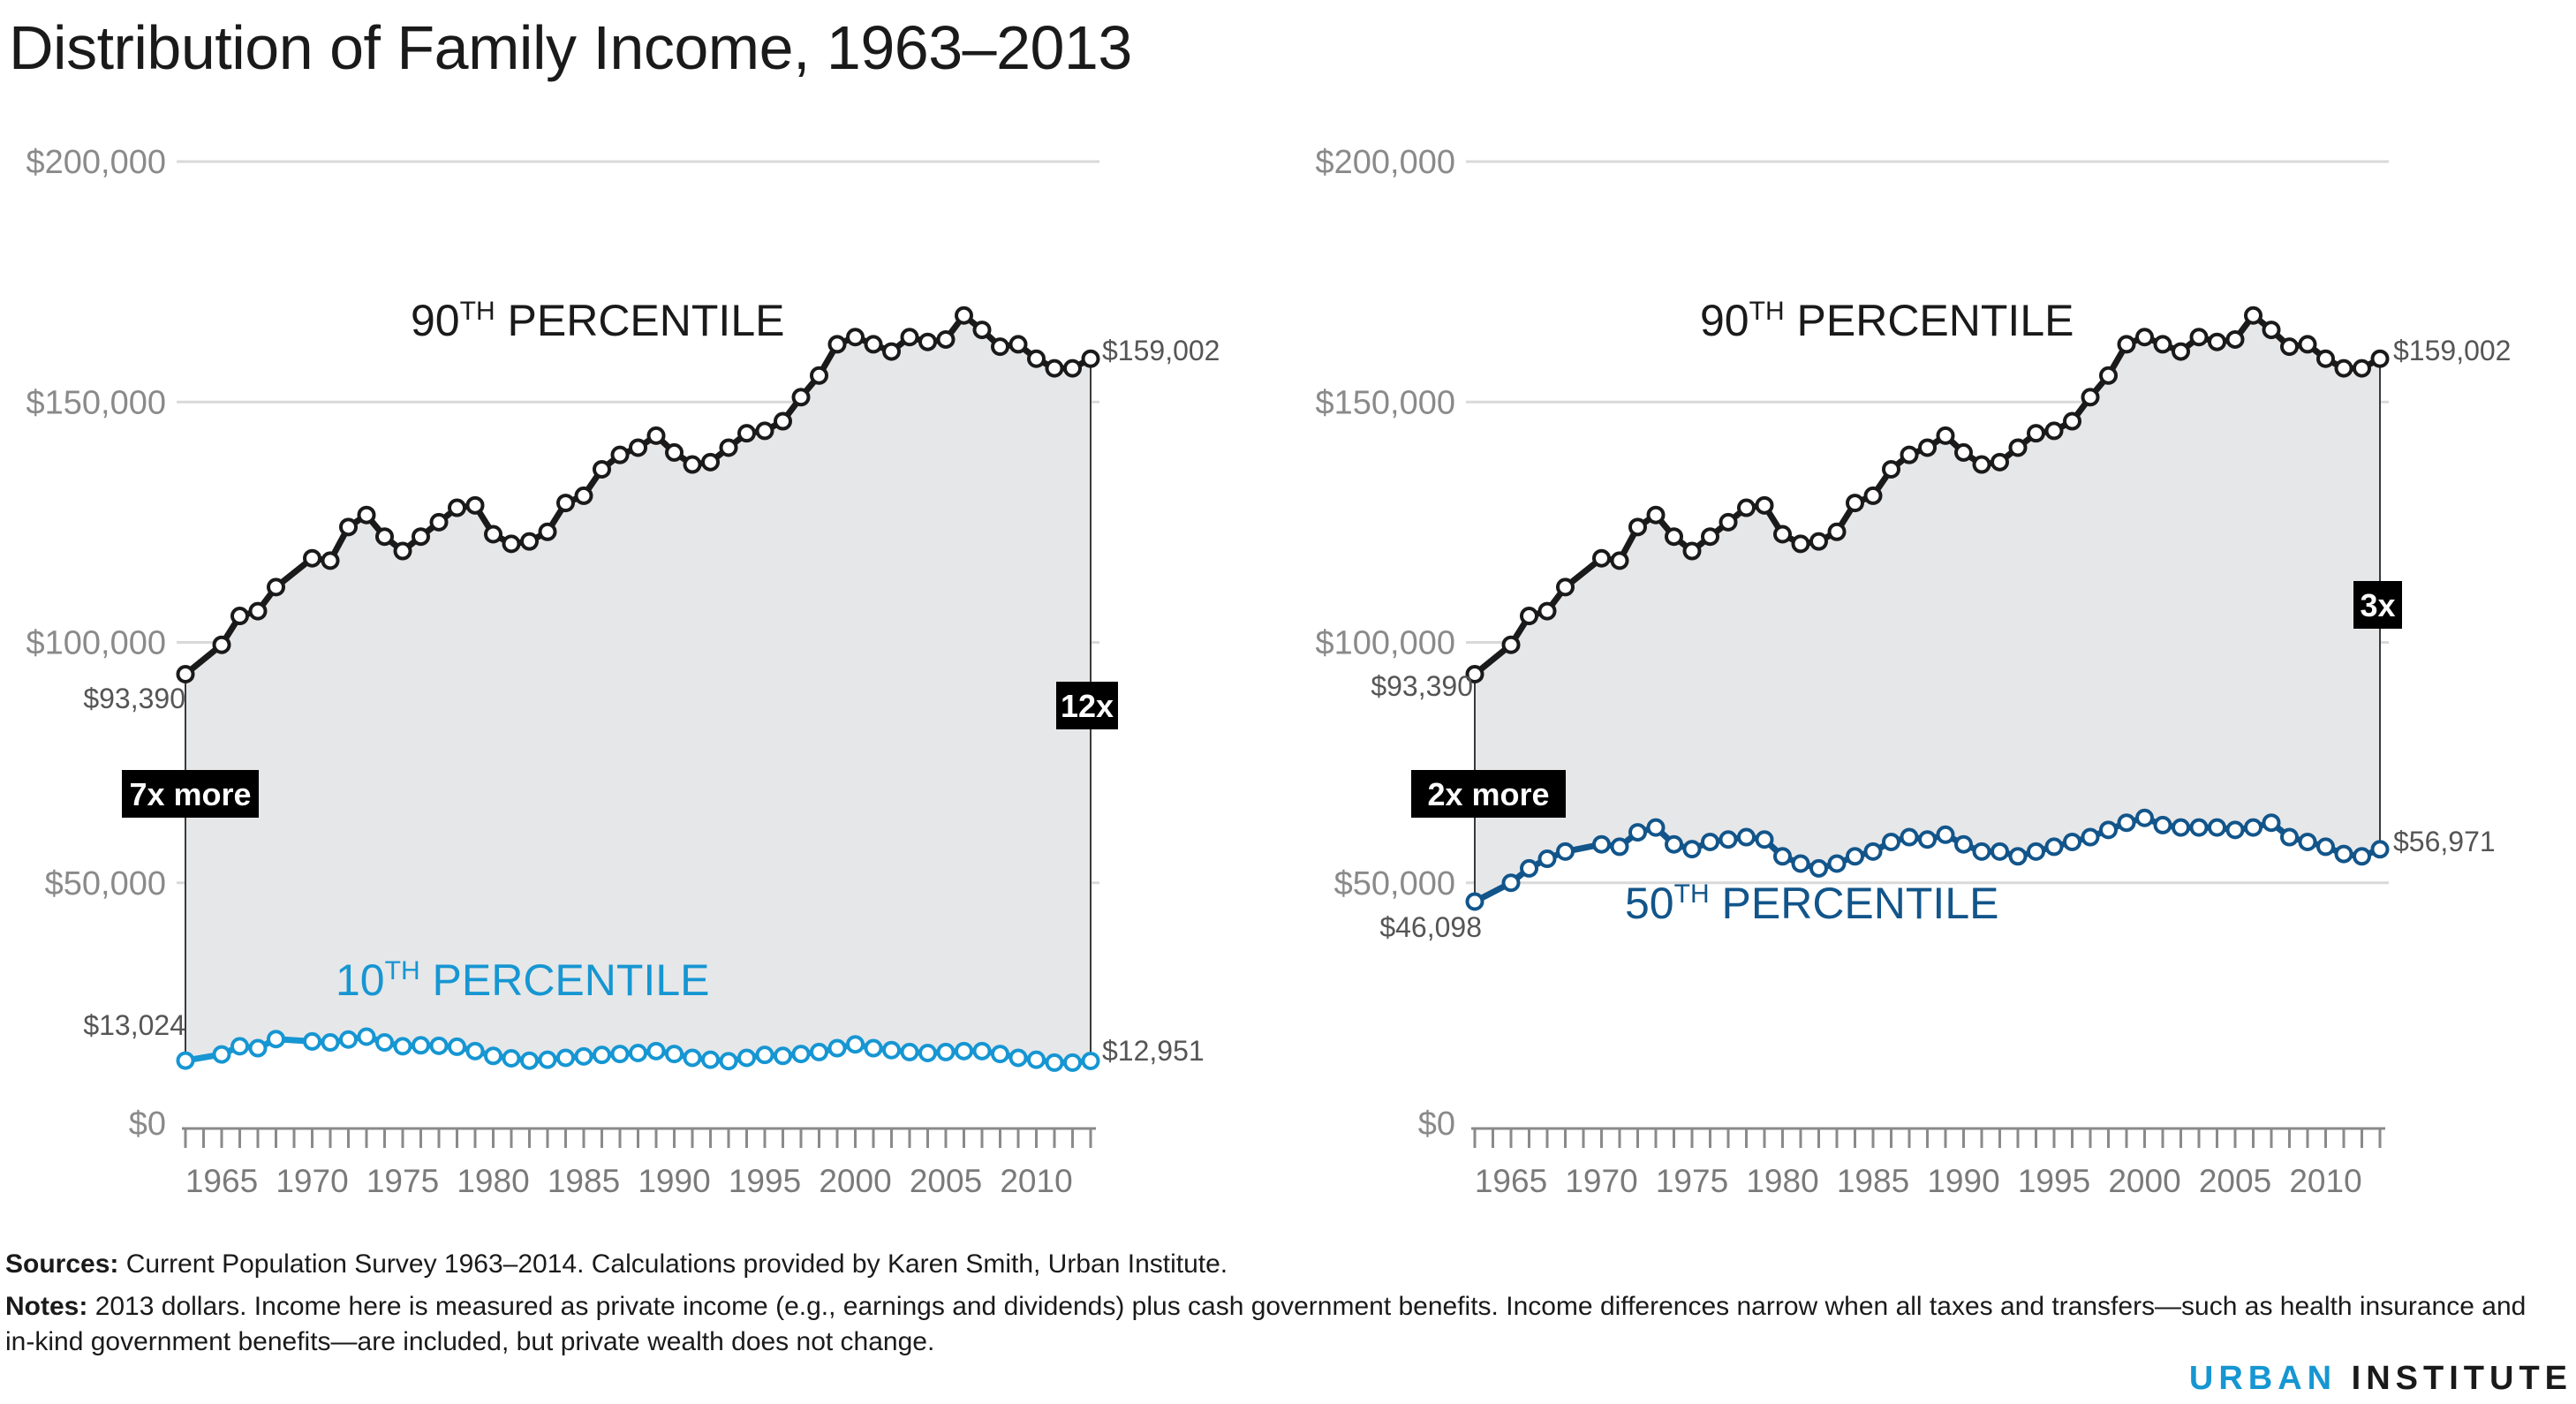 This screenshot has height=1404, width=2576. Describe the element at coordinates (1430, 927) in the screenshot. I see `start-value-label: $46,098` at that location.